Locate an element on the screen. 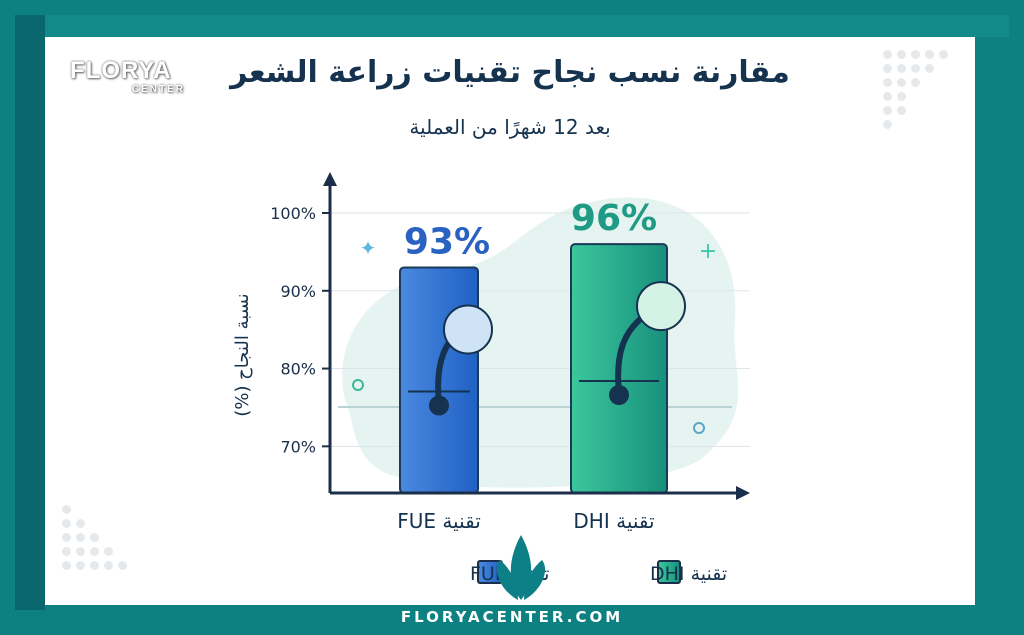 The height and width of the screenshot is (635, 1024). x-tick-label: تقنية FUE is located at coordinates (439, 521).